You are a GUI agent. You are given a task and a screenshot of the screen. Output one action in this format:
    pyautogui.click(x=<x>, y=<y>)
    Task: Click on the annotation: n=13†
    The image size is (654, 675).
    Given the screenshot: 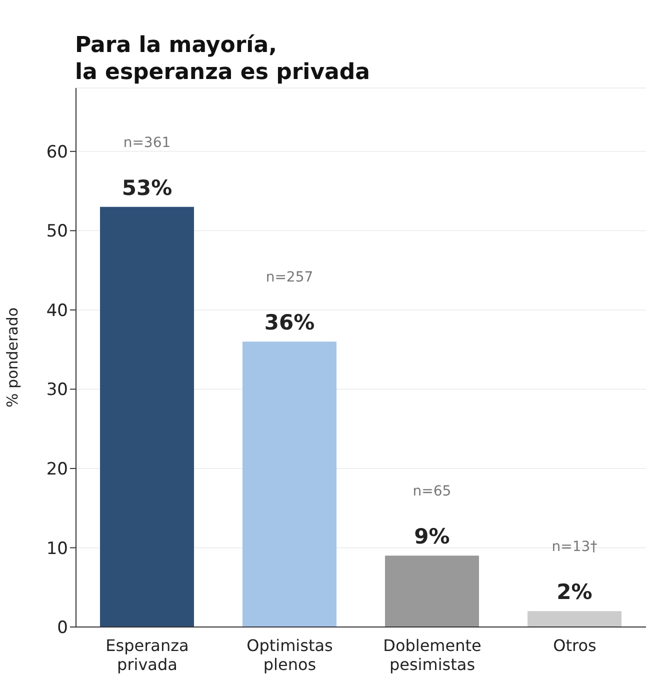 What is the action you would take?
    pyautogui.click(x=575, y=547)
    